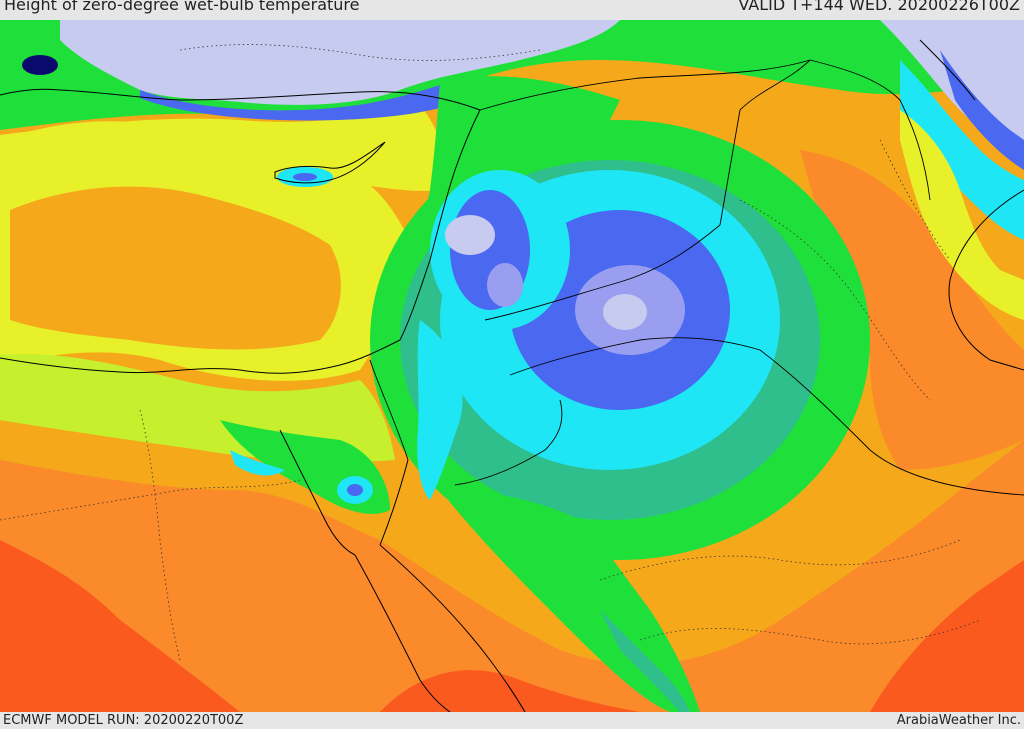  I want to click on field-below-range-lebanon, so click(470, 235).